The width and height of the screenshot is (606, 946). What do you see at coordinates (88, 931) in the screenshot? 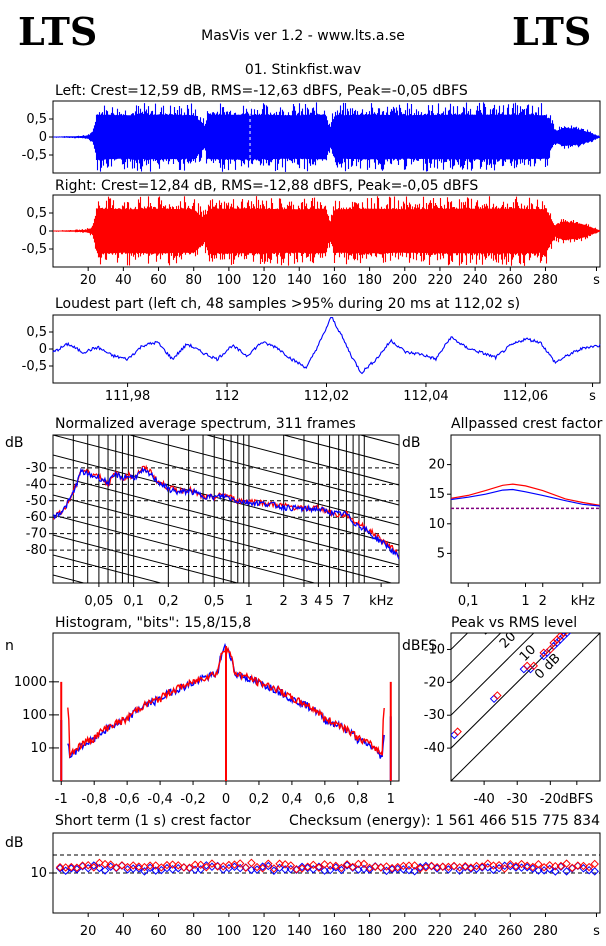
I see `stc-xtick-label: 20` at bounding box center [88, 931].